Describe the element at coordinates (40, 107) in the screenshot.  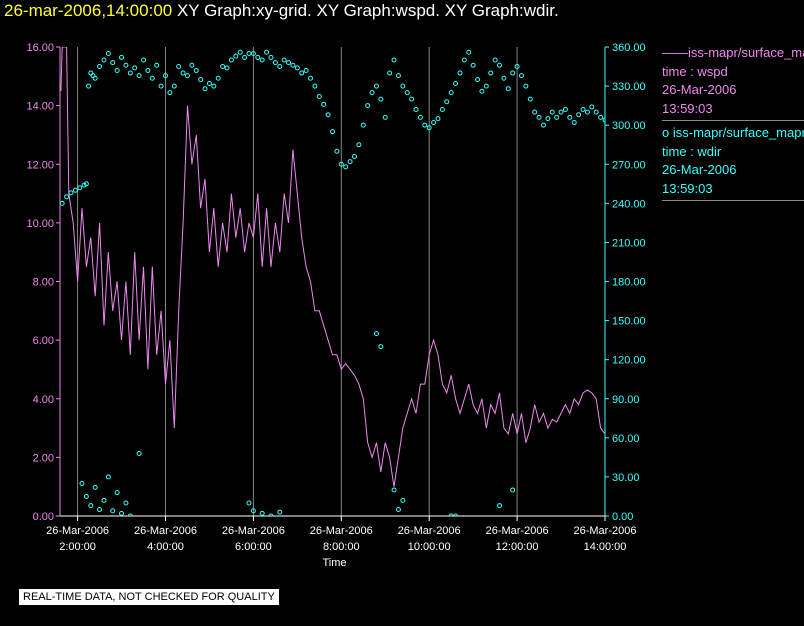
I see `y-left-tick-label: 14.00` at that location.